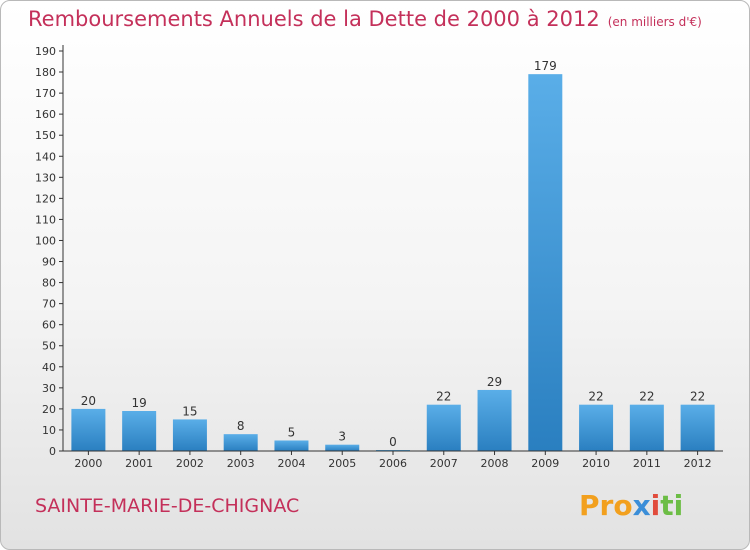 This screenshot has width=750, height=550. I want to click on bar-2004, so click(291, 445).